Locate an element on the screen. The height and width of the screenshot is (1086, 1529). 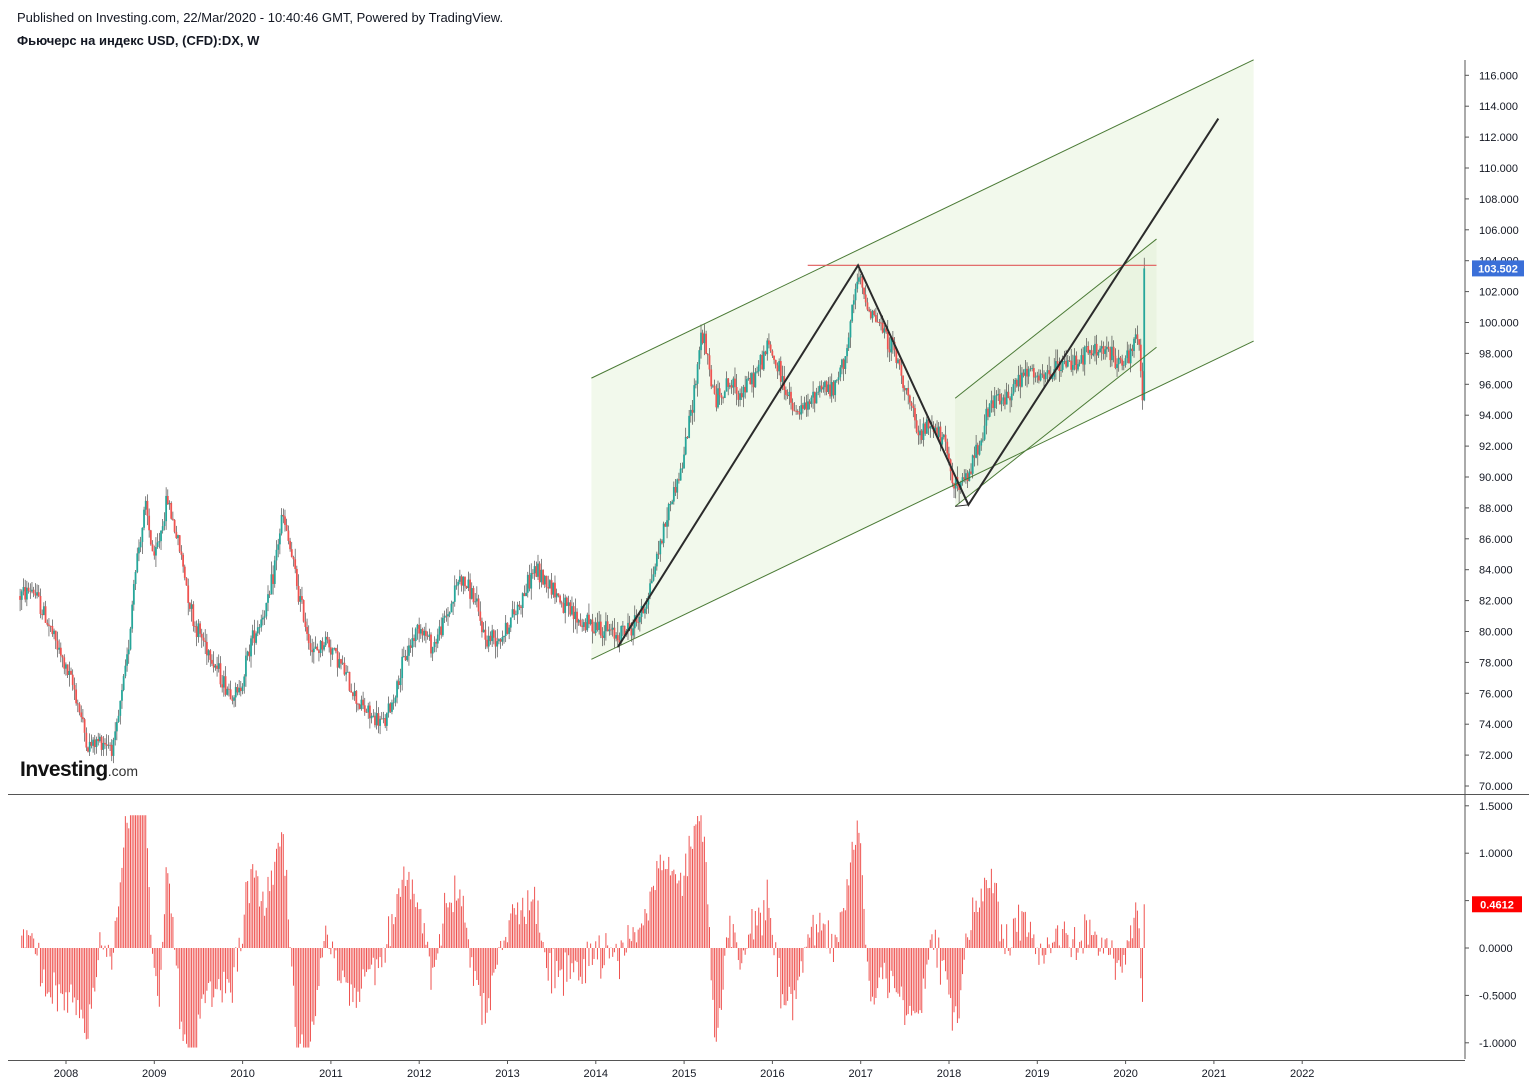
price-tick-label: 112.000 is located at coordinates (1498, 138).